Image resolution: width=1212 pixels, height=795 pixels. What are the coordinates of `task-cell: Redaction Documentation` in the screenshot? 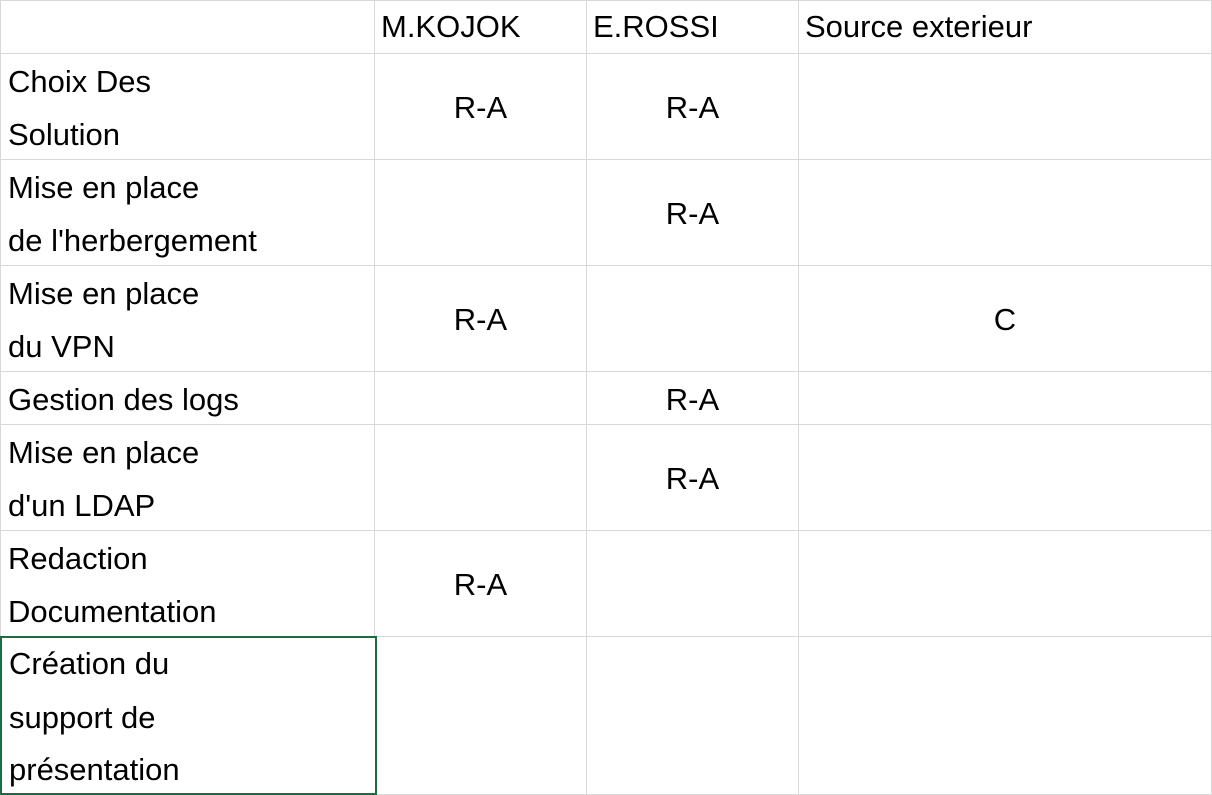 It's located at (187, 584).